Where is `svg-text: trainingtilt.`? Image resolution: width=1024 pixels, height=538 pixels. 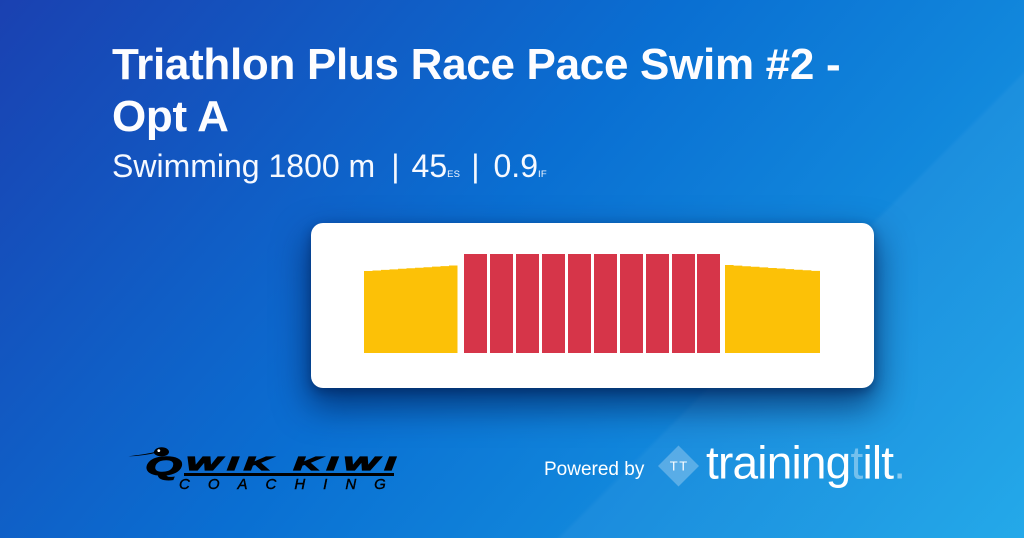
svg-text: trainingtilt. is located at coordinates (805, 462).